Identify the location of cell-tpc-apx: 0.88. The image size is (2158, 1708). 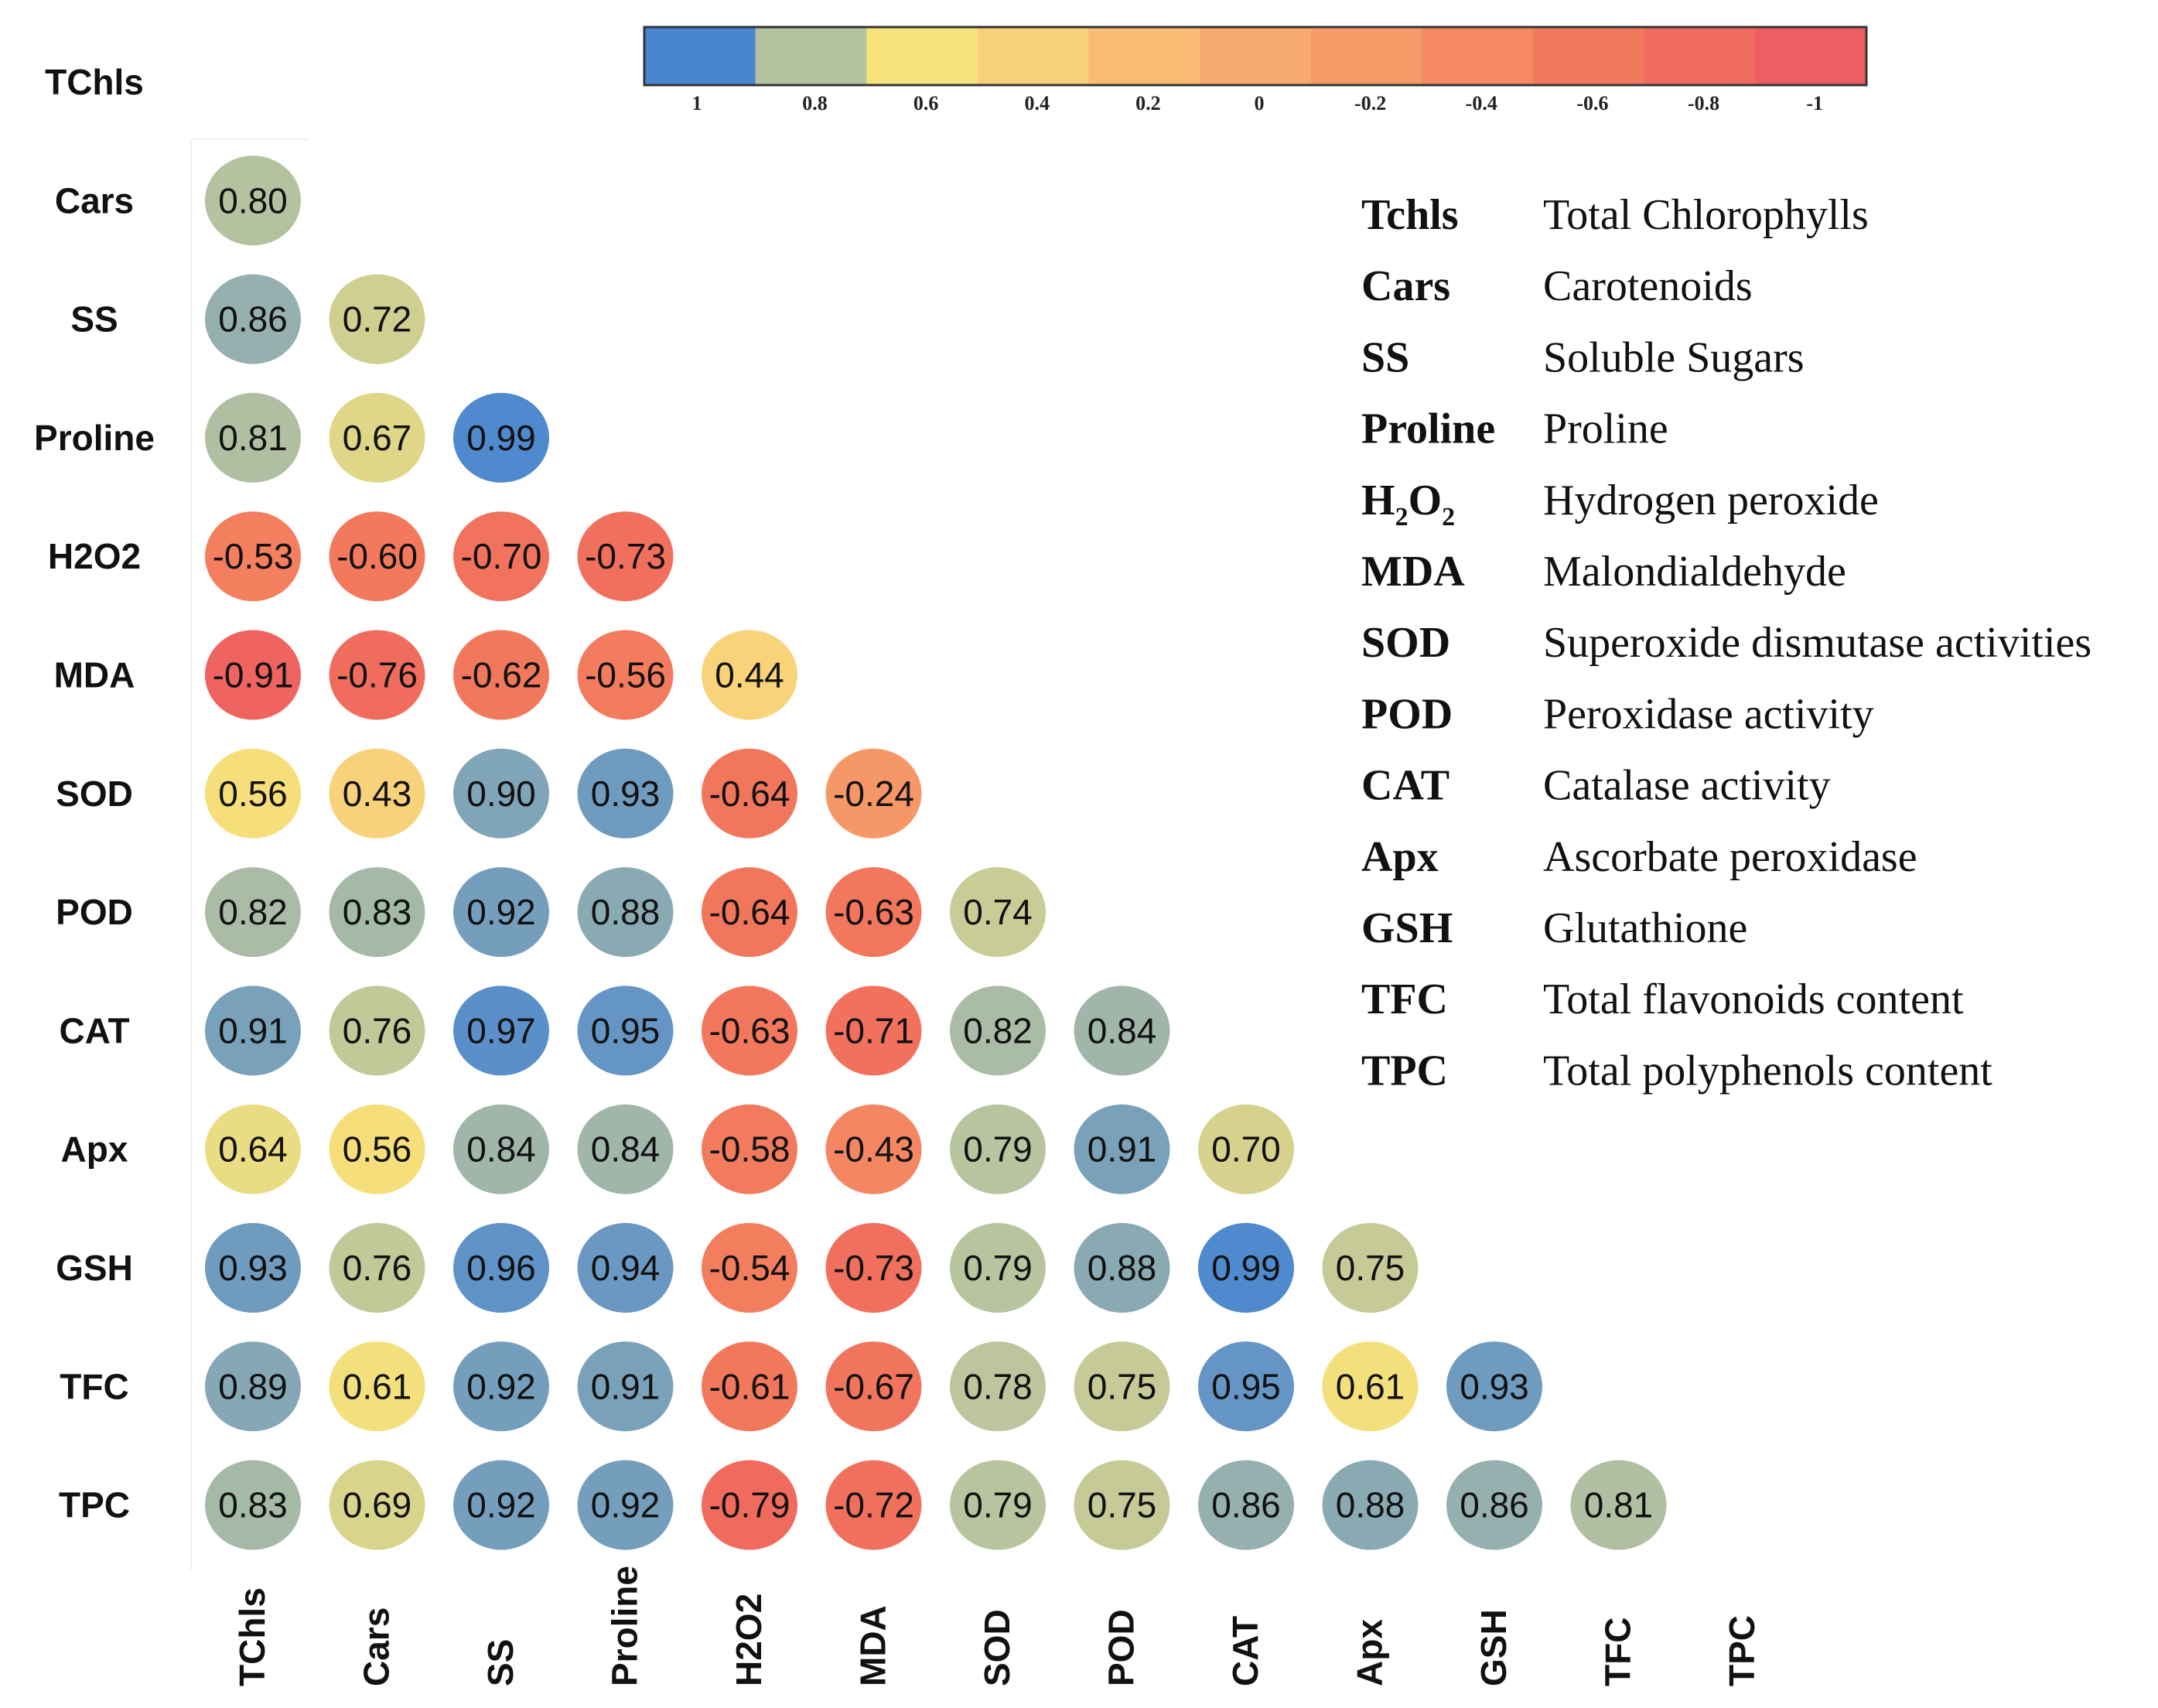
(1370, 1505).